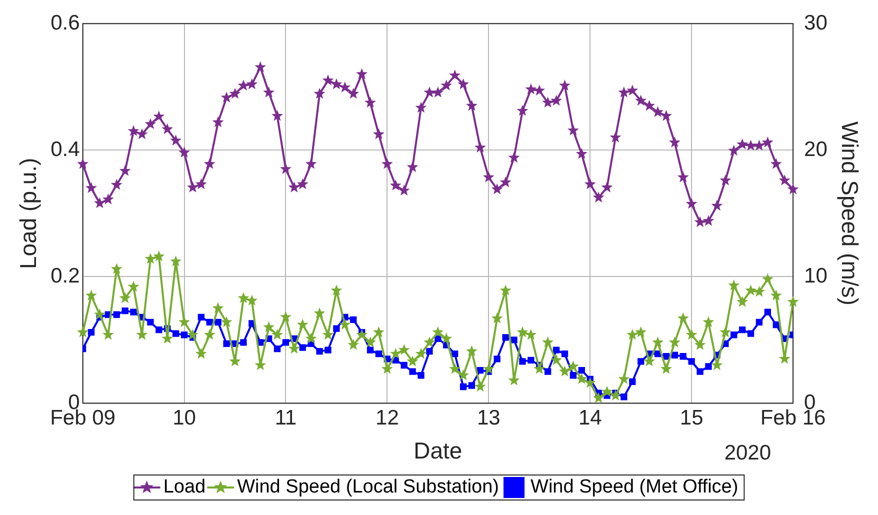 The image size is (878, 515). I want to click on y2-axis-title: Wind Speed (m/s), so click(849, 213).